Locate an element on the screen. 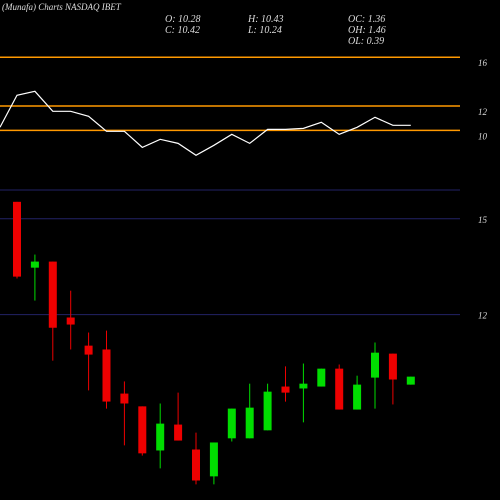  ohlc-info: L: 10.24 is located at coordinates (264, 30).